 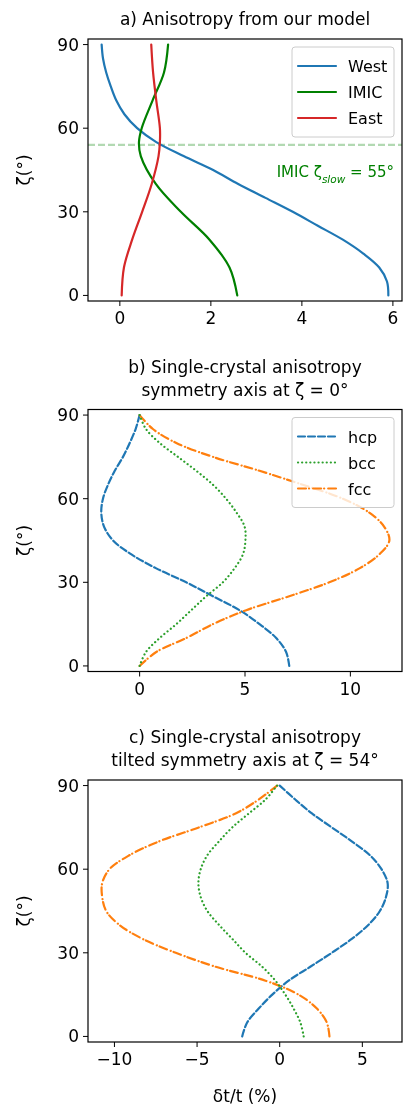 What do you see at coordinates (197, 1059) in the screenshot?
I see `x-tick-label: −5` at bounding box center [197, 1059].